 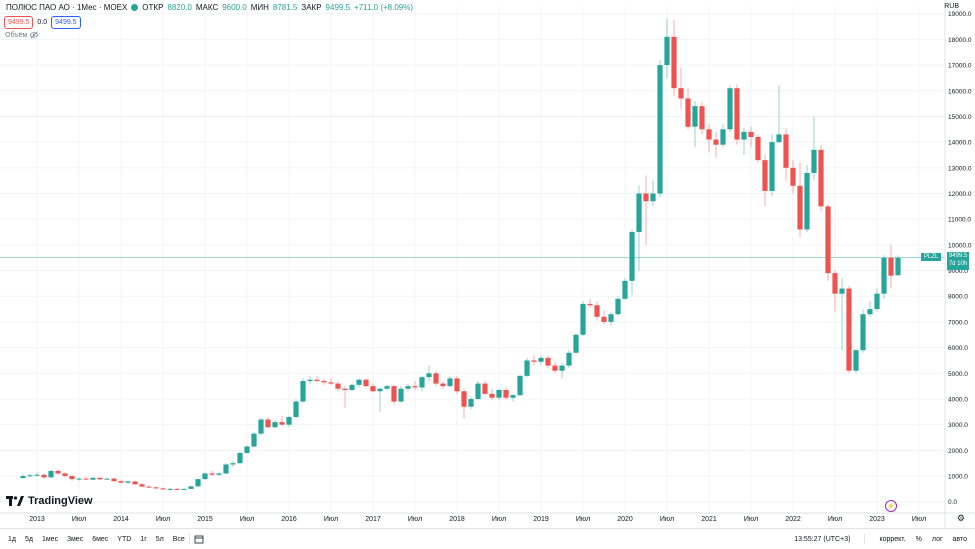 I want to click on y-tick-label: 18000.0, so click(x=960, y=40).